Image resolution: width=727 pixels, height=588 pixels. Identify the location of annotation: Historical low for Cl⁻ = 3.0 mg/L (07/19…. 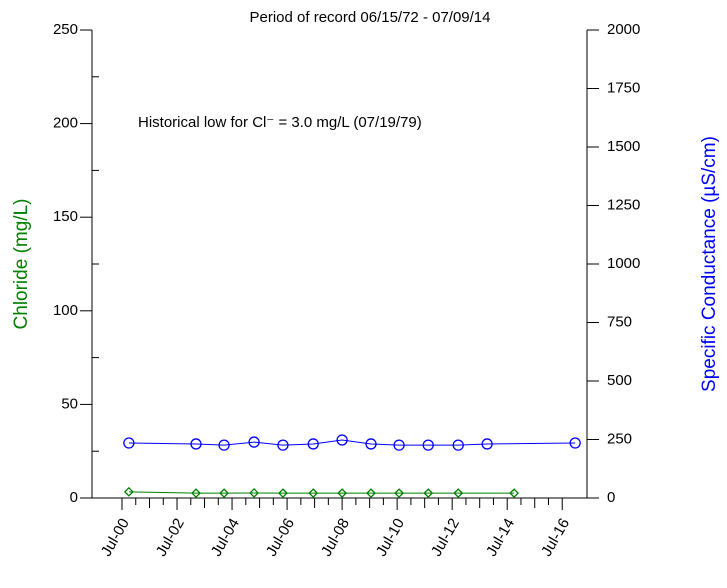
(280, 122).